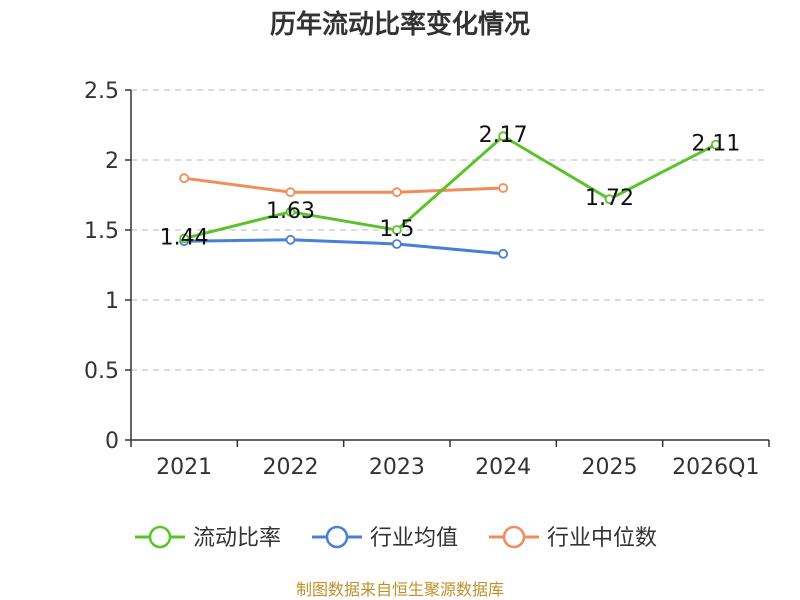  I want to click on data-label: 1.72, so click(609, 198).